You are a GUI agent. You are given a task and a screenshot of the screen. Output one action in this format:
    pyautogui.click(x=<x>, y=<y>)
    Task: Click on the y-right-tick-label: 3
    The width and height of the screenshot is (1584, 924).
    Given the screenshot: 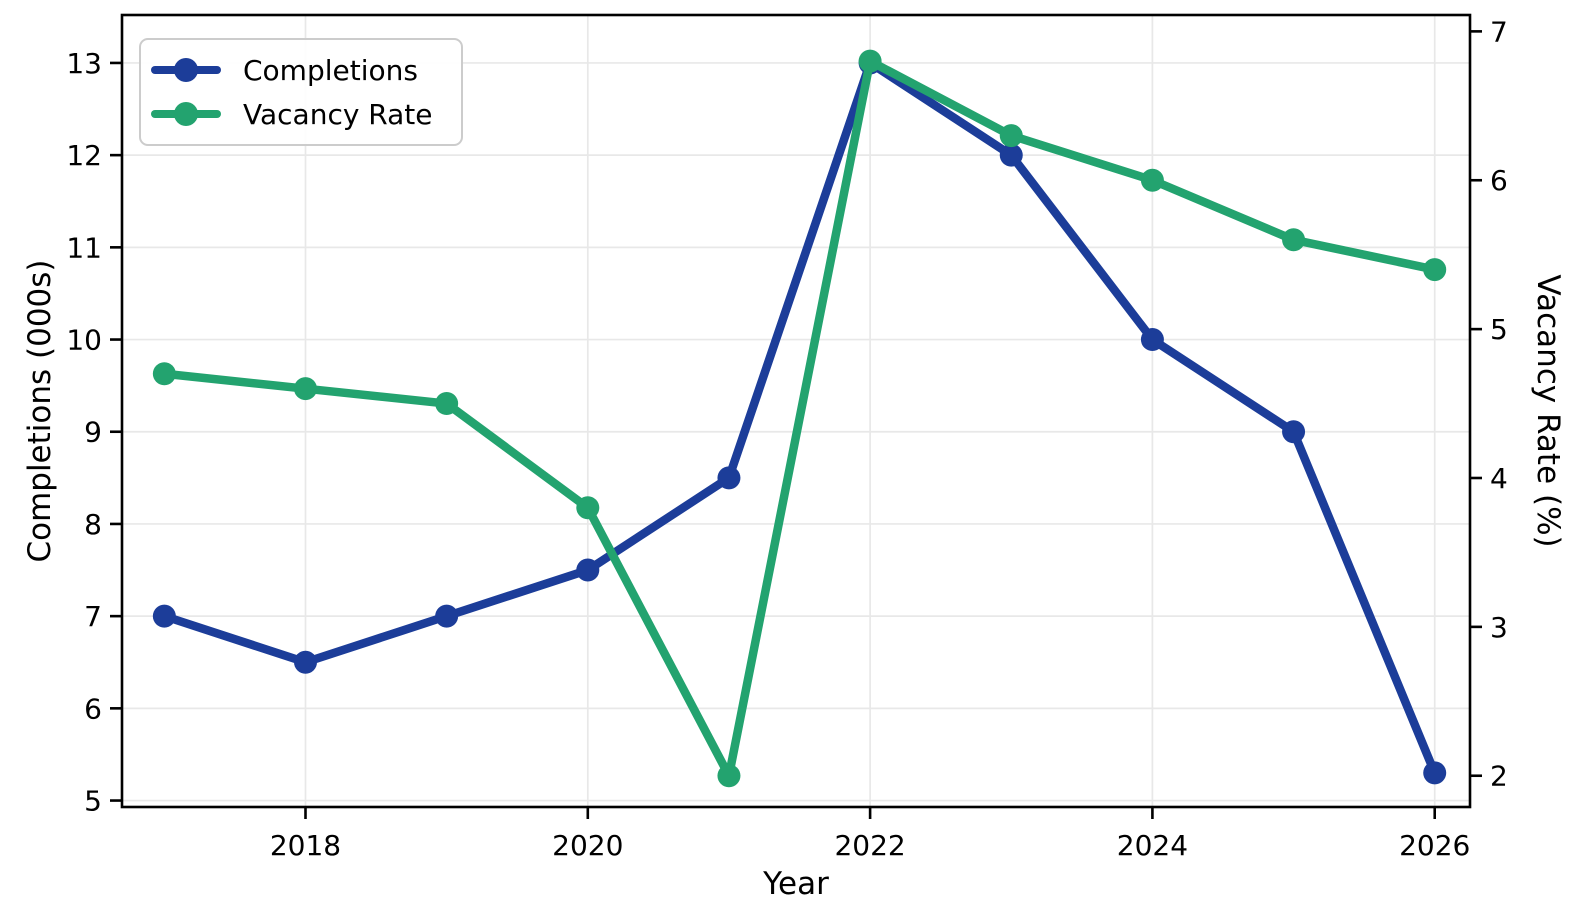 What is the action you would take?
    pyautogui.click(x=1499, y=627)
    